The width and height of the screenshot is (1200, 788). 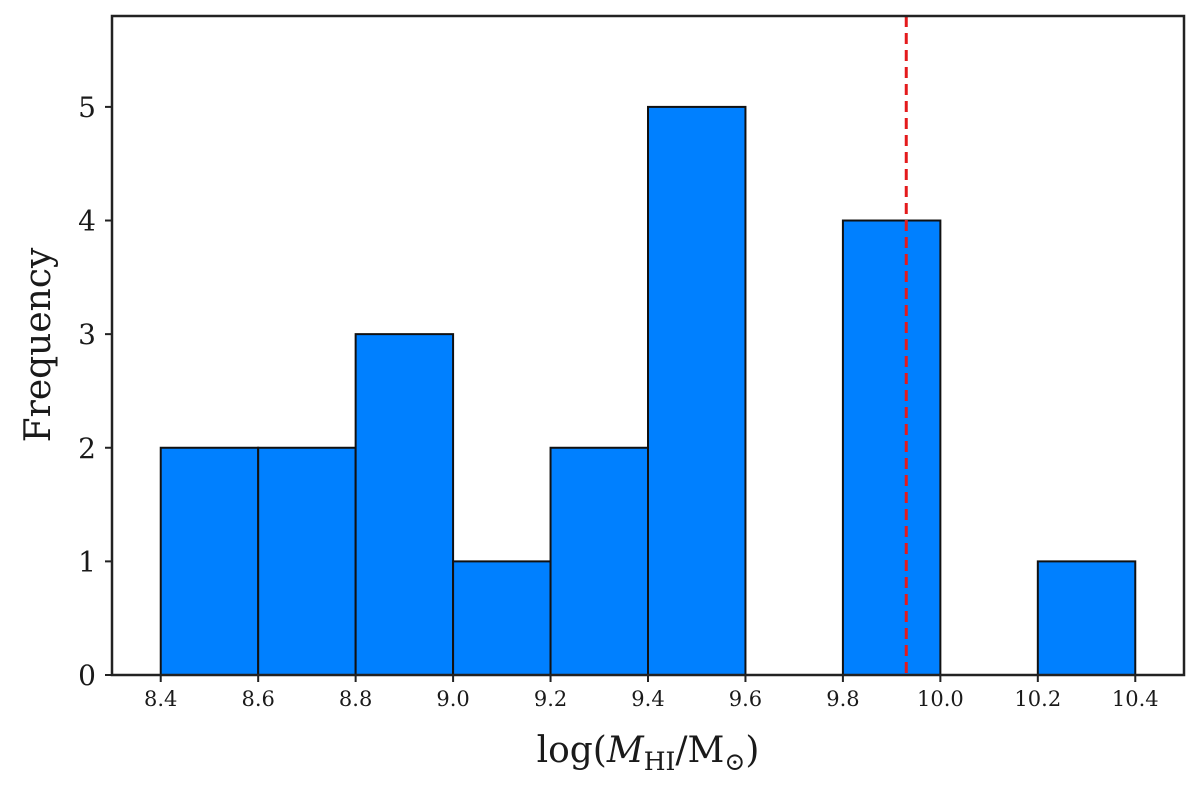 What do you see at coordinates (734, 761) in the screenshot?
I see `x-label-sub2: ⊙` at bounding box center [734, 761].